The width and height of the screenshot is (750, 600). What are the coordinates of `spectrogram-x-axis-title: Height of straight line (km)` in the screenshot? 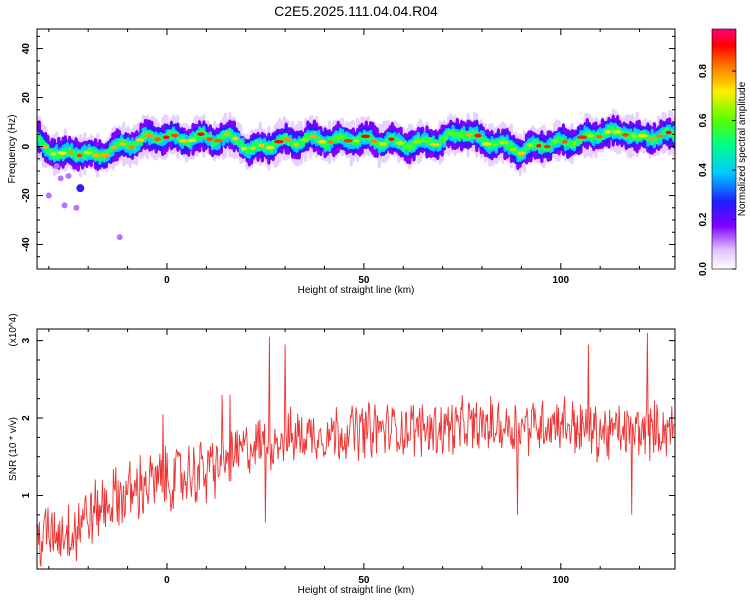 It's located at (356, 290).